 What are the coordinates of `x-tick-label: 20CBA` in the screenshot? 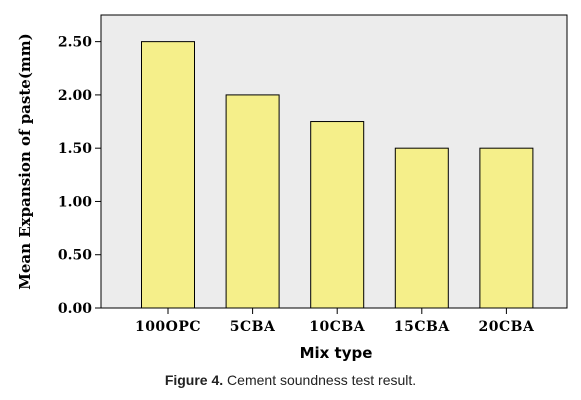 It's located at (506, 327).